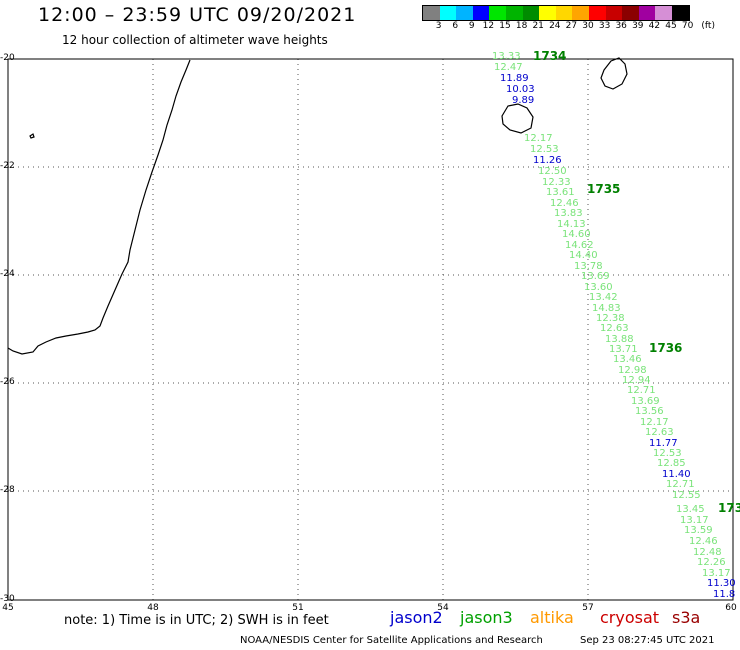 The height and width of the screenshot is (650, 740). I want to click on scale-label: 3, so click(438, 26).